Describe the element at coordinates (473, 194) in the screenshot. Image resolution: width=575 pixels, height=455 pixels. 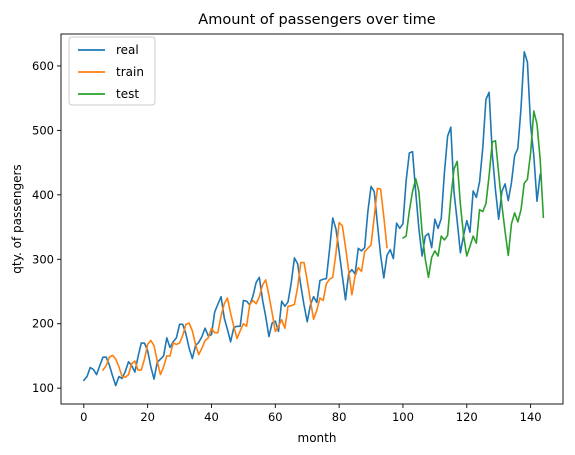
I see `series-line-test` at that location.